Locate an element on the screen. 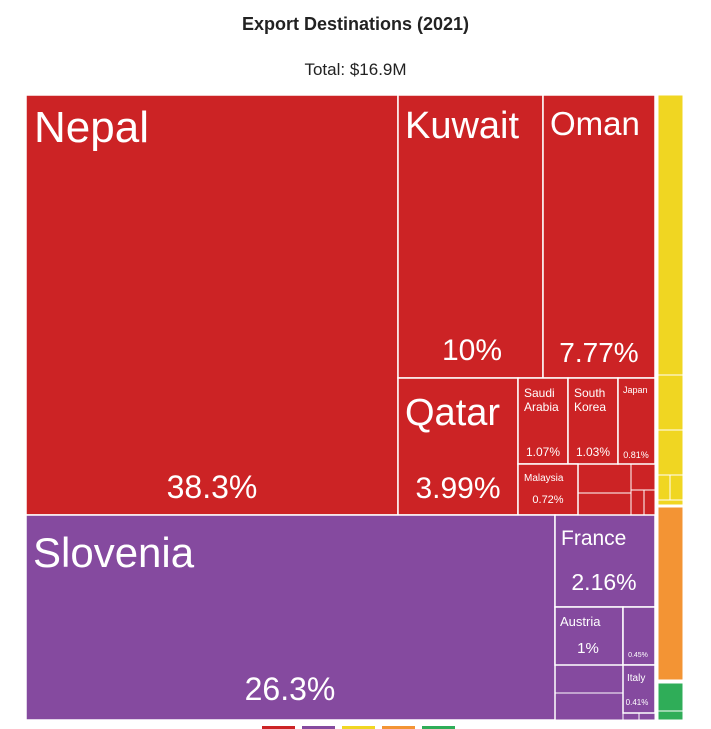 Image resolution: width=711 pixels, height=729 pixels. tile-value-austria: 1% is located at coordinates (588, 648).